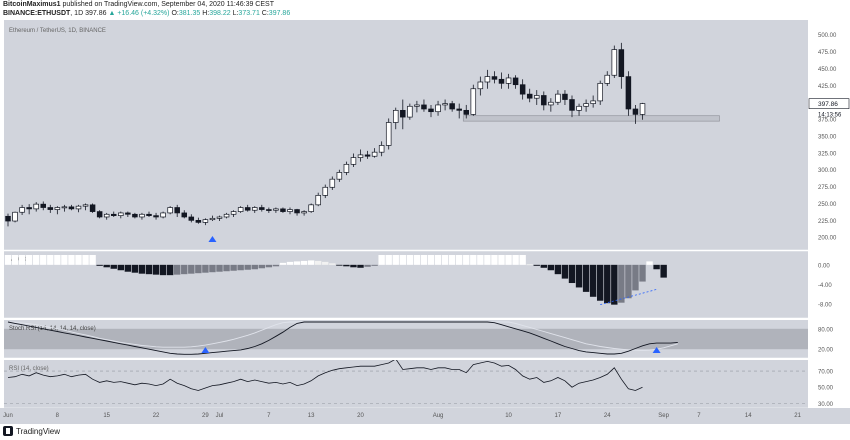 The image size is (850, 440). Describe the element at coordinates (279, 13) in the screenshot. I see `close-value: 397.86` at that location.